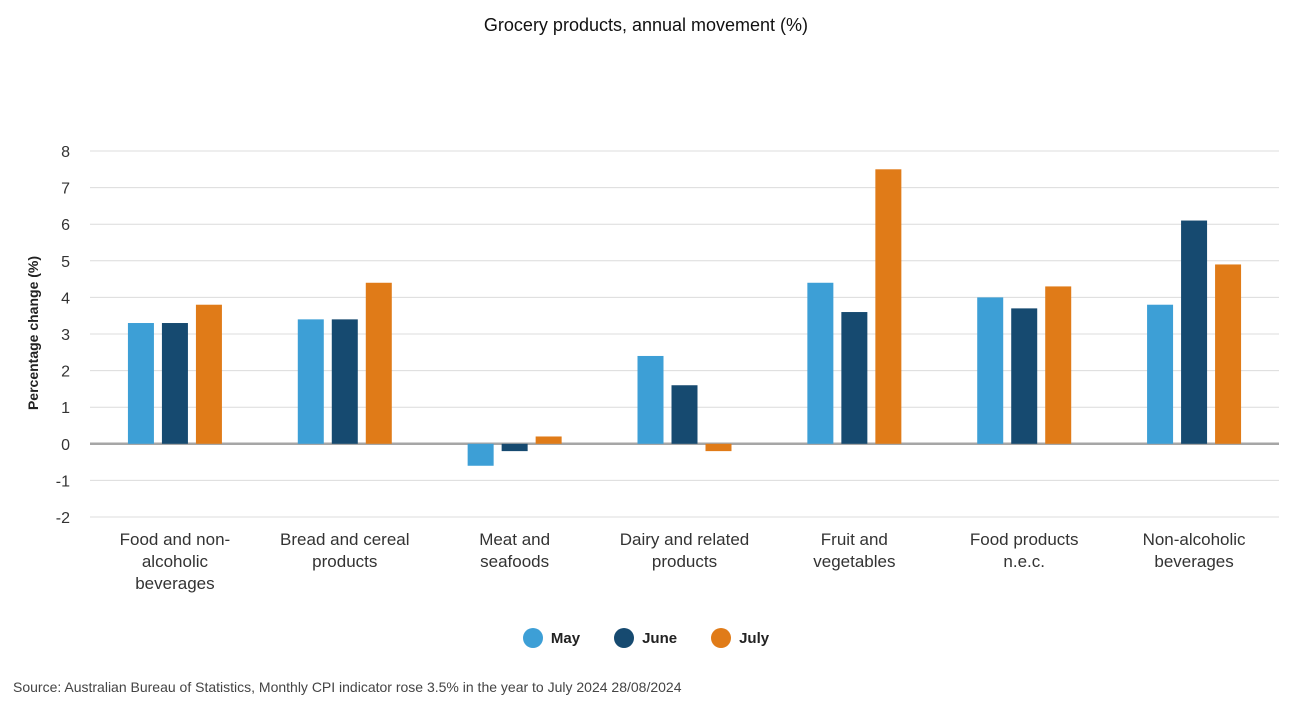 This screenshot has width=1292, height=718. Describe the element at coordinates (65, 262) in the screenshot. I see `y-tick-label: 5` at that location.